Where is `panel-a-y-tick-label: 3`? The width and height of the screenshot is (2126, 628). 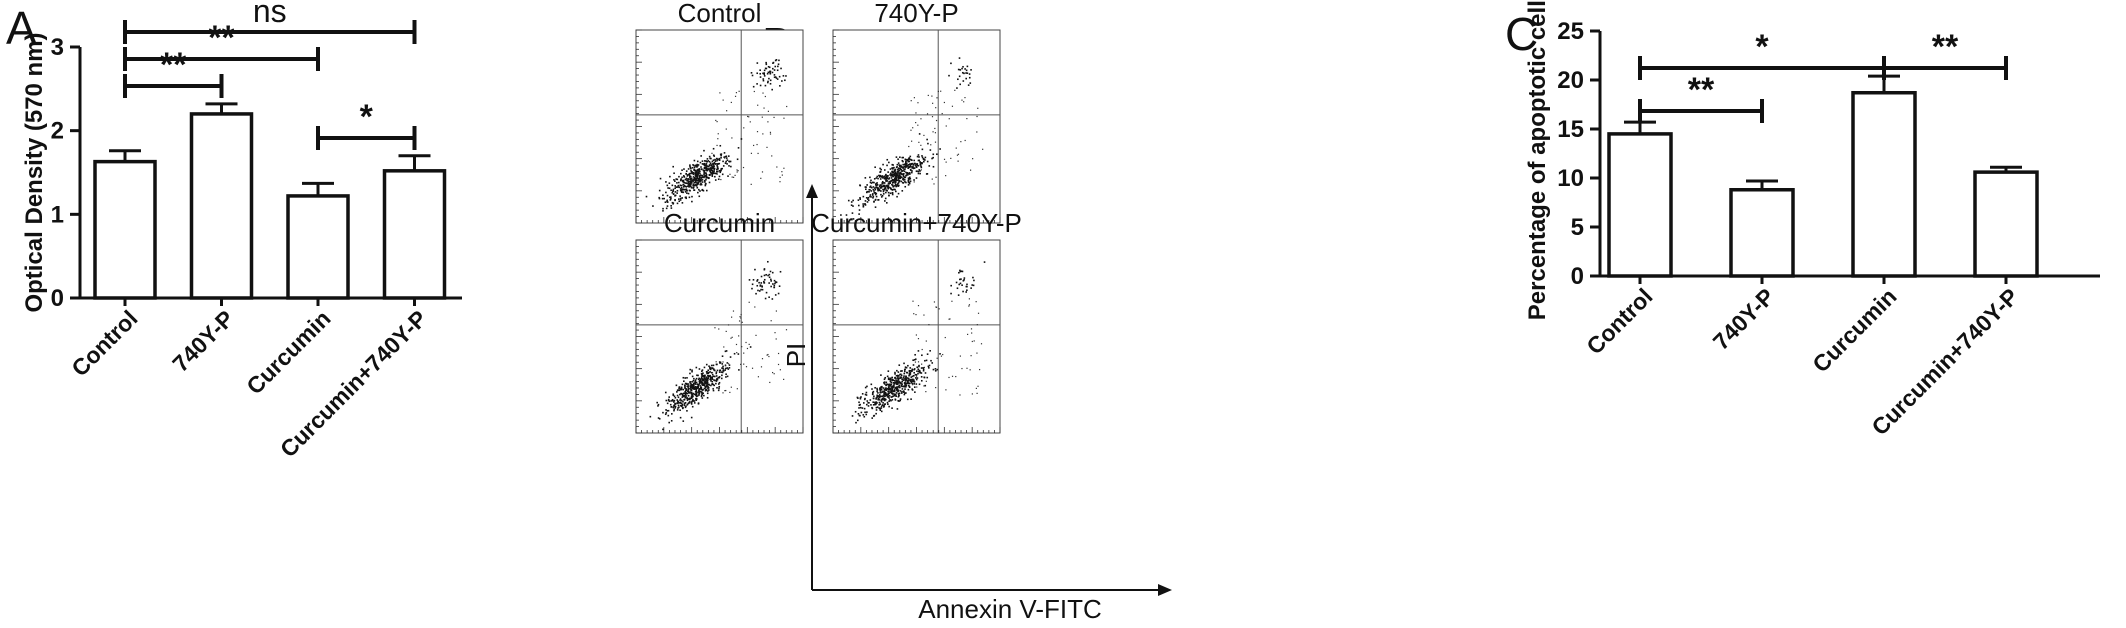
panel-a-y-tick-label: 3 is located at coordinates (57, 47).